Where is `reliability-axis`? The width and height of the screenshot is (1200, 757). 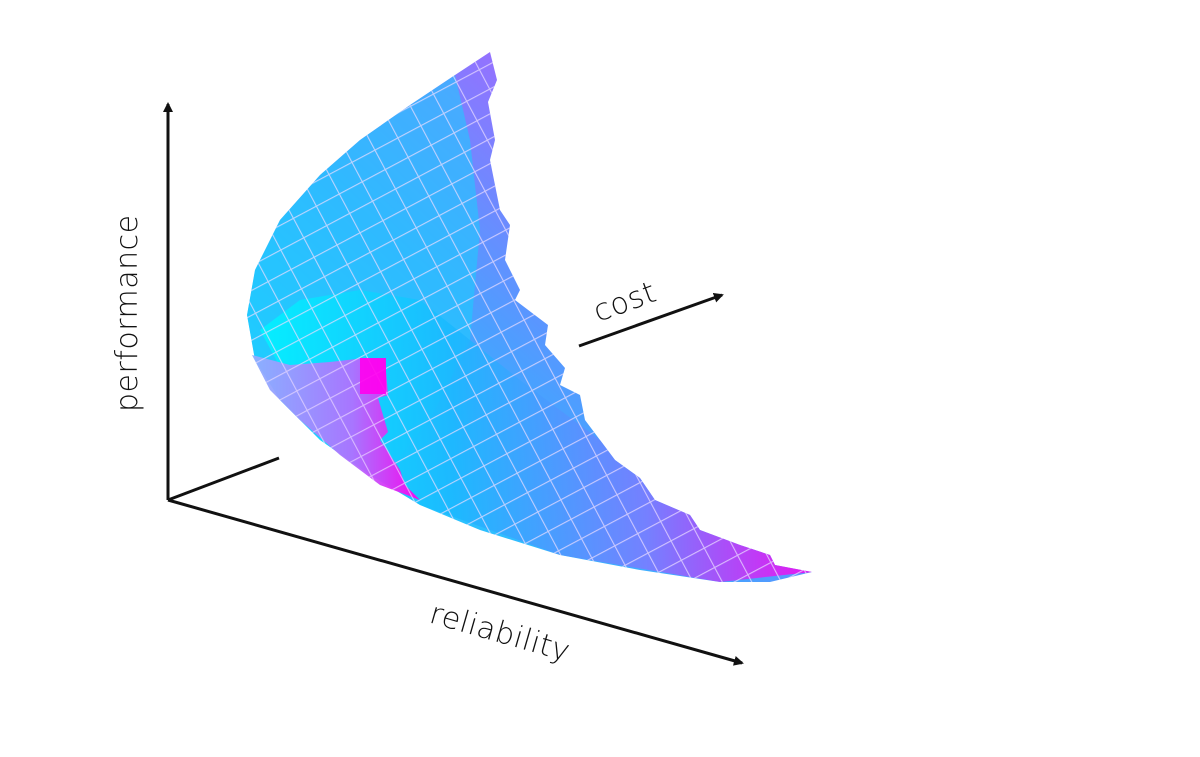 reliability-axis is located at coordinates (455, 582).